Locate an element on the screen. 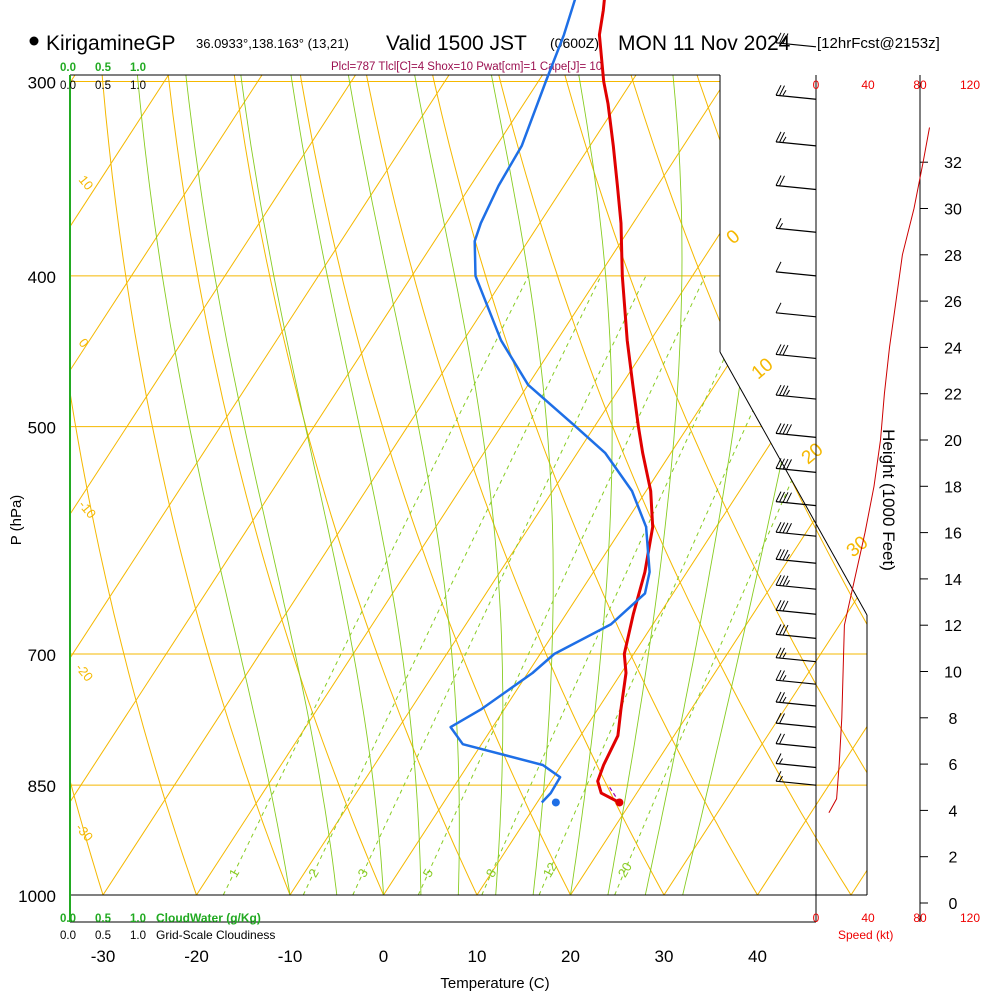 Image resolution: width=1000 pixels, height=1000 pixels. isotherm-label: -20 is located at coordinates (85, 672).